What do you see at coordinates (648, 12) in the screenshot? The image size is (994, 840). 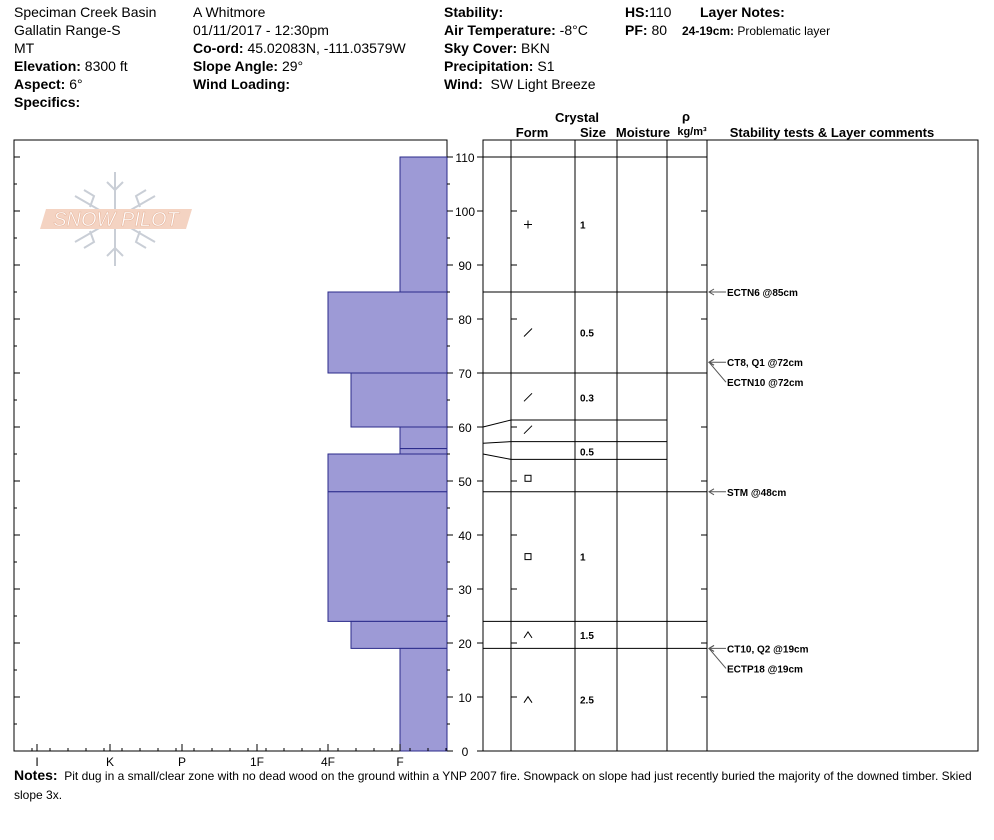 I see `hs: HS:110` at bounding box center [648, 12].